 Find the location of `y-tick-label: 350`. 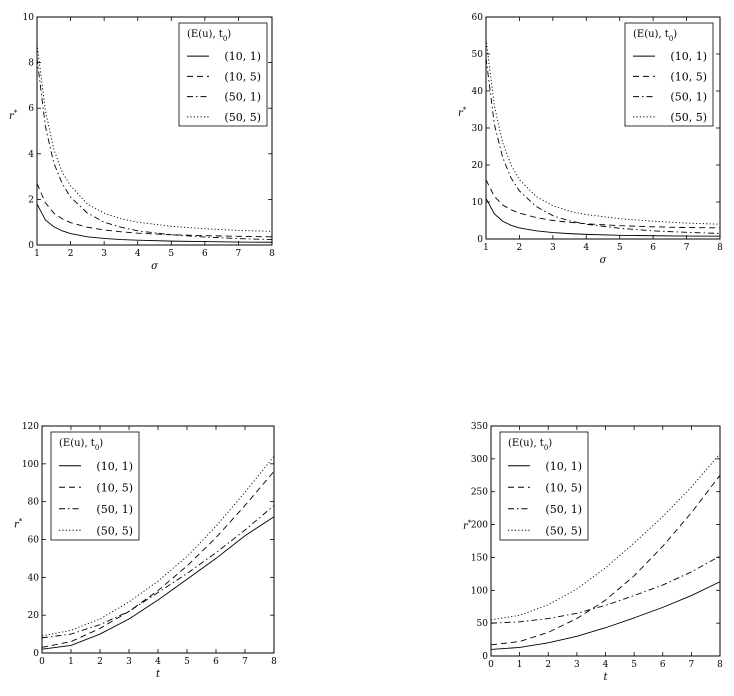

y-tick-label: 350 is located at coordinates (479, 427).